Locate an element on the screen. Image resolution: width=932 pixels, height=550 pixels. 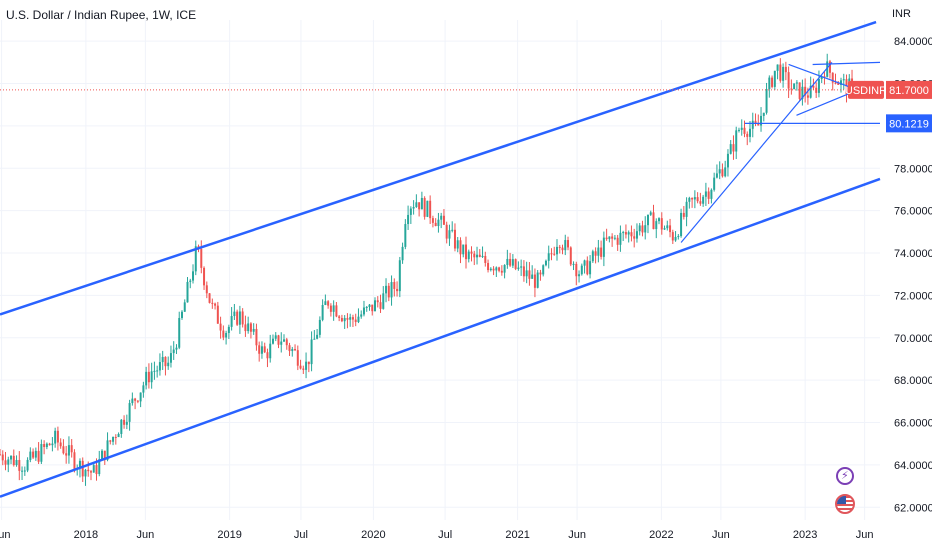
lightning-icon is located at coordinates (845, 476).